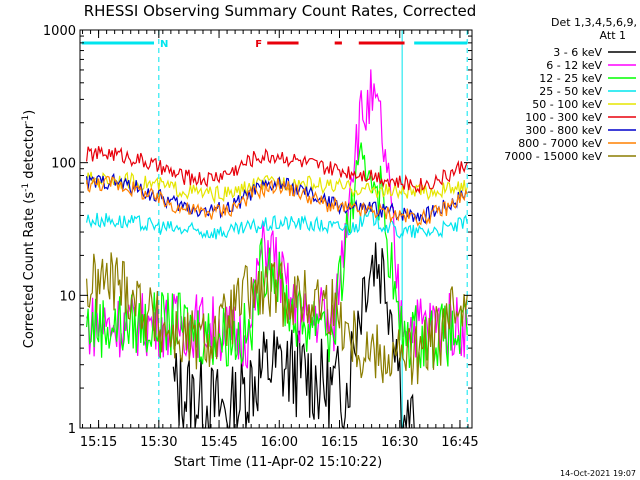 The width and height of the screenshot is (640, 480). Describe the element at coordinates (613, 35) in the screenshot. I see `legend-header-line-1: Att 1` at that location.